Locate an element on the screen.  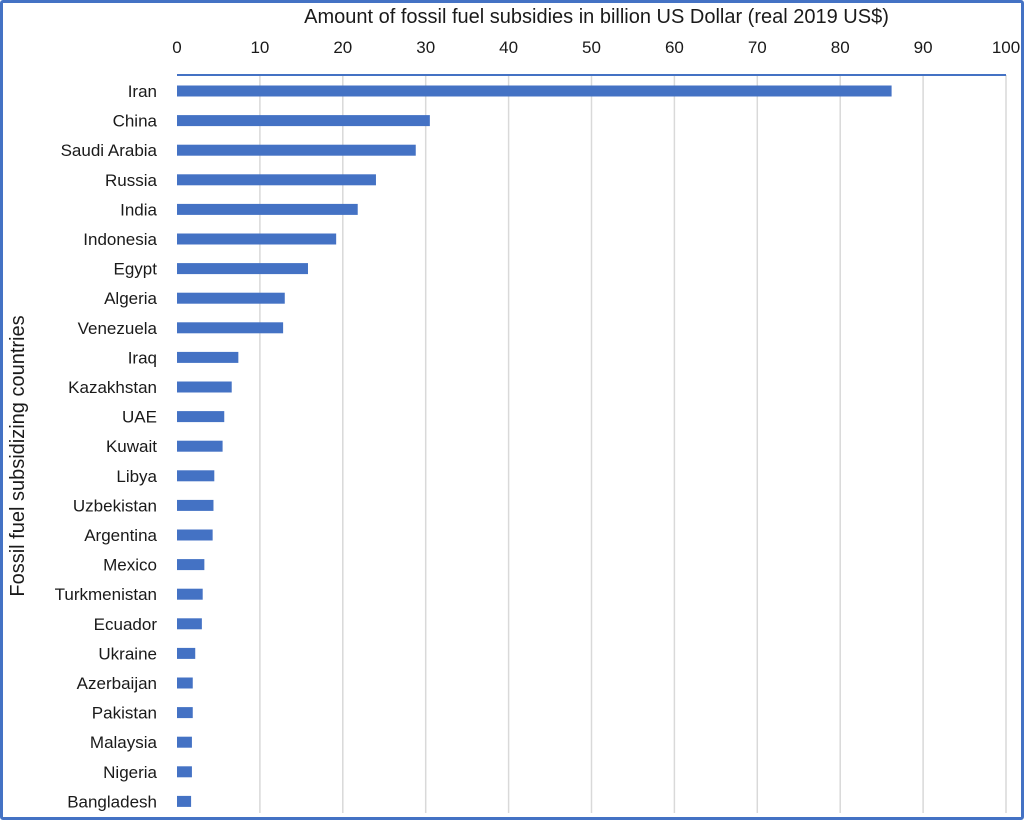
category-label: Egypt is located at coordinates (136, 269).